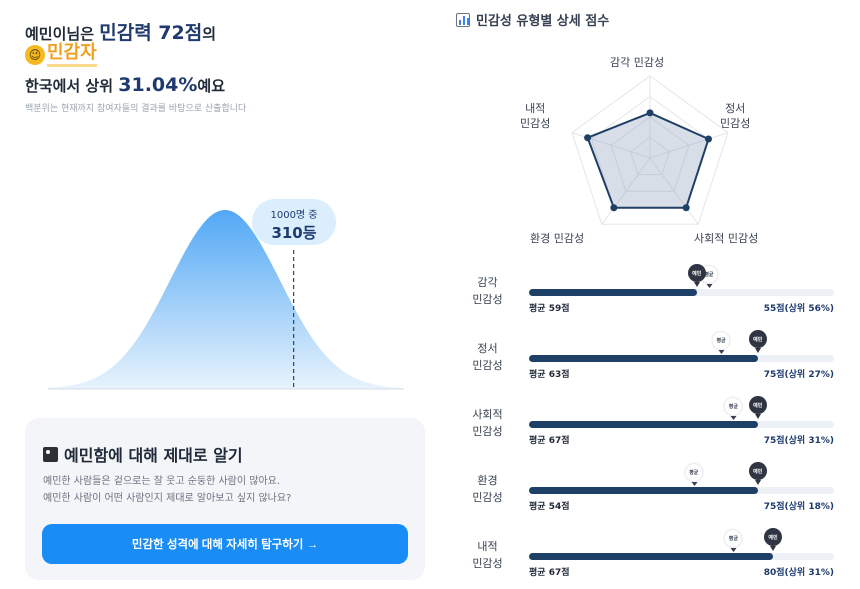 The width and height of the screenshot is (860, 589). Describe the element at coordinates (549, 375) in the screenshot. I see `average-score-text: 평균 63점` at that location.